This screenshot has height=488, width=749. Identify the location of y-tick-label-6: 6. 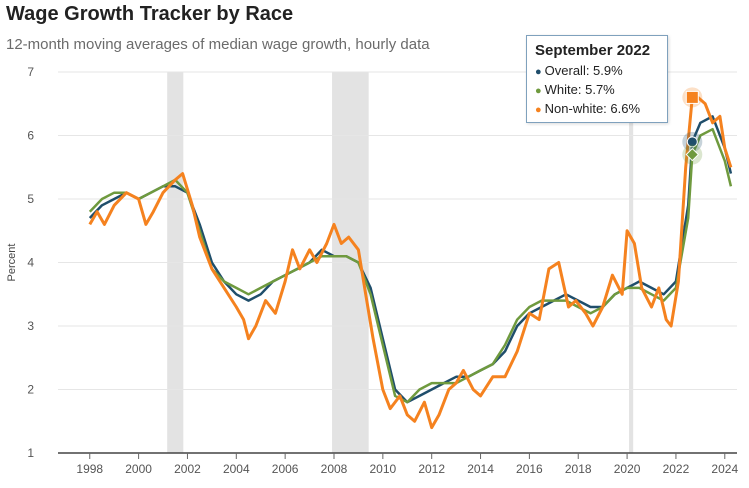
(30, 136).